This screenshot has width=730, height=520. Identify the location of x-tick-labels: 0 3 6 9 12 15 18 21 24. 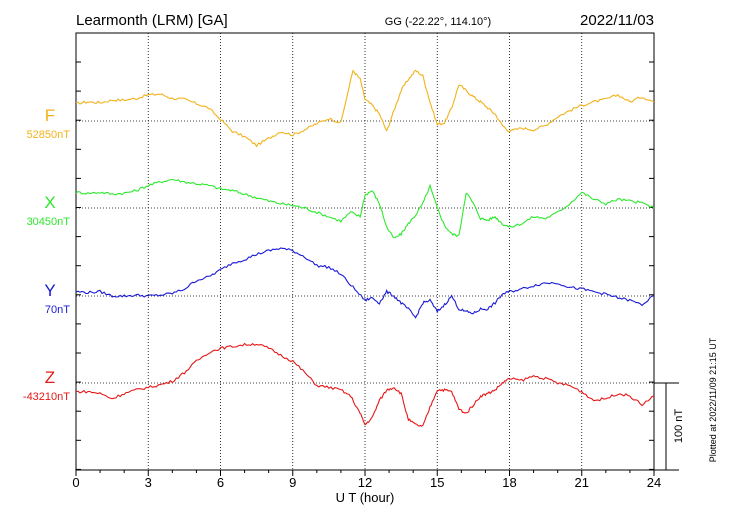
(366, 482).